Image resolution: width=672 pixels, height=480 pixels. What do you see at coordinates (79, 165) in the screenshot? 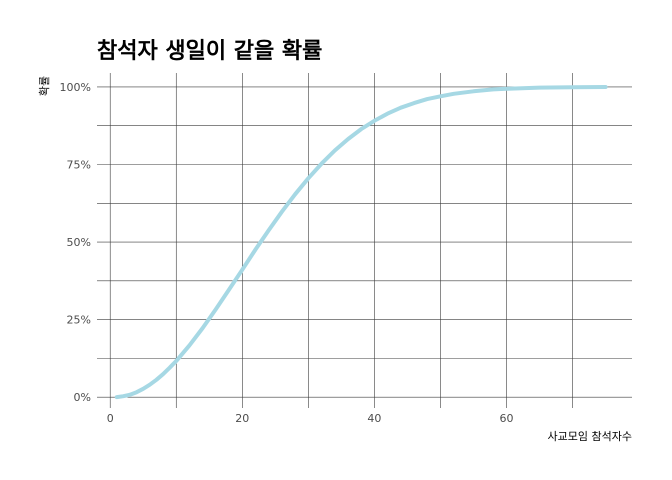
I see `y-tick-label: 75%` at bounding box center [79, 165].